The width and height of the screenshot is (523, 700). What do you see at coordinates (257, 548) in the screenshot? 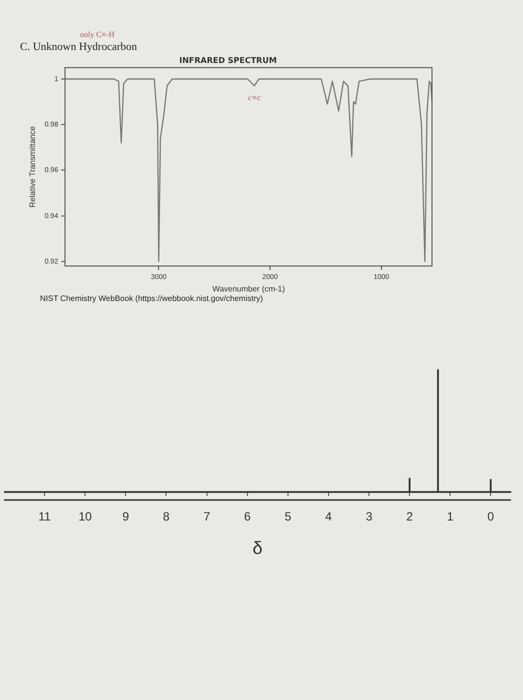
I see `x-axis-title: δ` at bounding box center [257, 548].